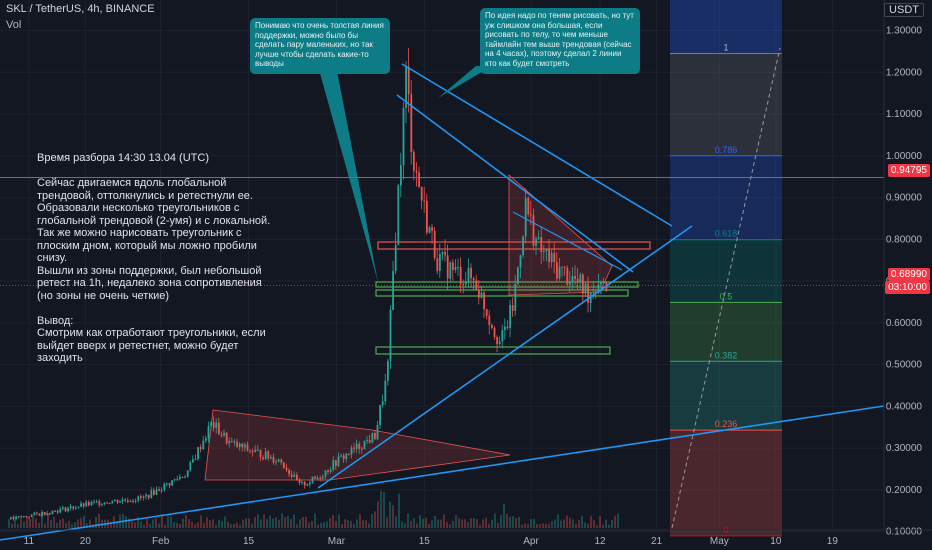 The image size is (932, 550). What do you see at coordinates (904, 114) in the screenshot?
I see `y-tick-label-2: 1.10000` at bounding box center [904, 114].